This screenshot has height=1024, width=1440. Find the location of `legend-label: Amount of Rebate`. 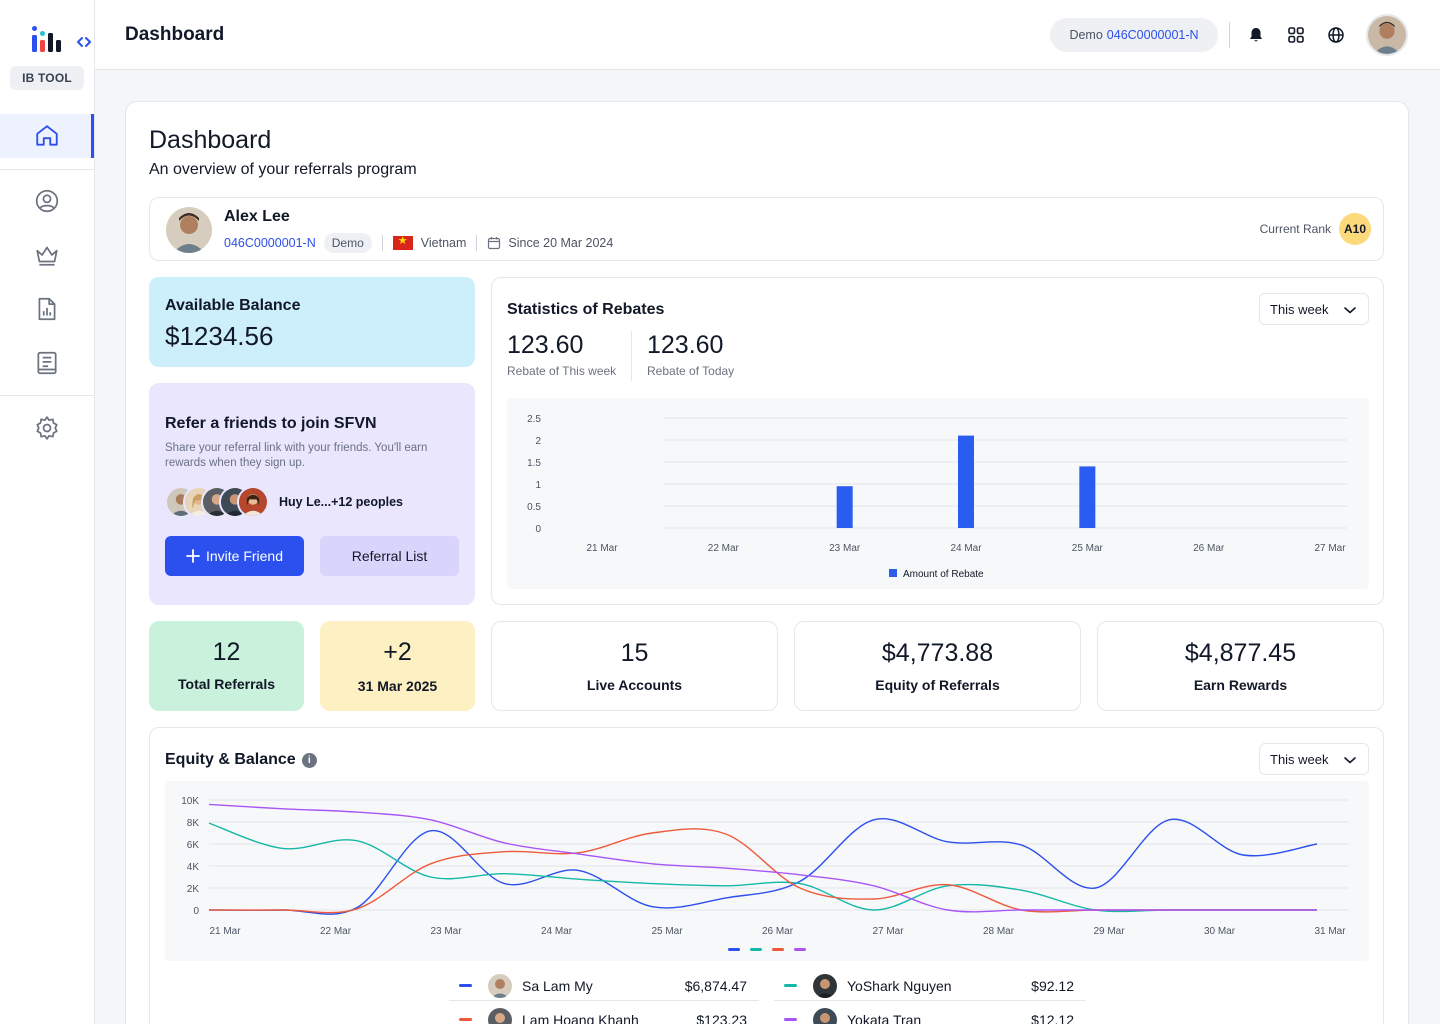

legend-label: Amount of Rebate is located at coordinates (943, 574).